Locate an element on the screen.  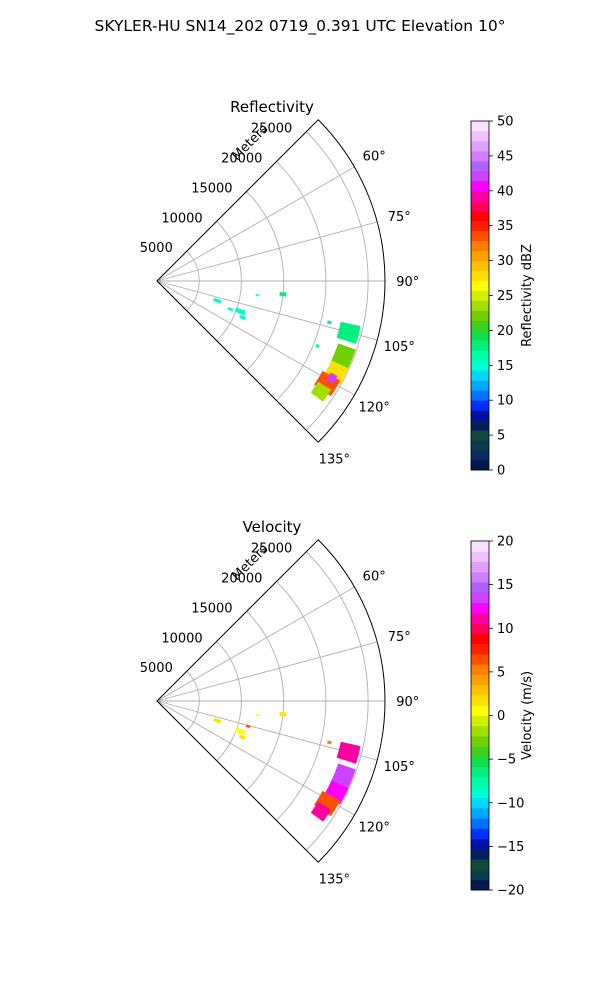
colorbar-tick-label: 30 is located at coordinates (505, 261).